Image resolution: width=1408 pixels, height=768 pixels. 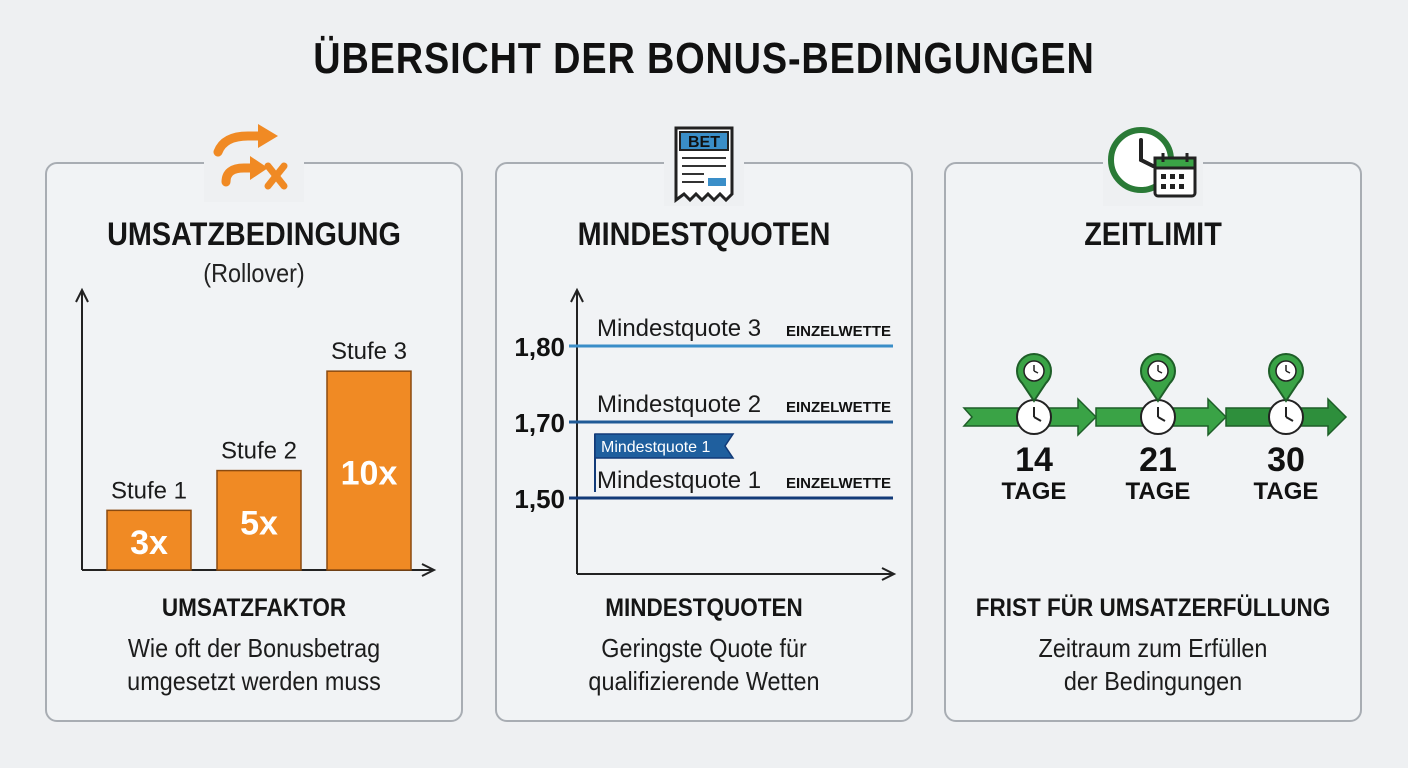 What do you see at coordinates (254, 648) in the screenshot?
I see `rollover-desc-line-1: Wie oft der Bonusbetrag` at bounding box center [254, 648].